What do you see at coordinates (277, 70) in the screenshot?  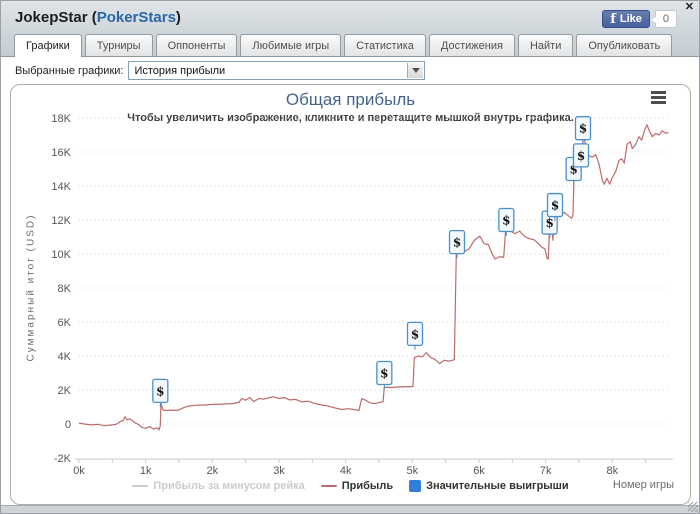 I see `graph-select: История прибыли` at bounding box center [277, 70].